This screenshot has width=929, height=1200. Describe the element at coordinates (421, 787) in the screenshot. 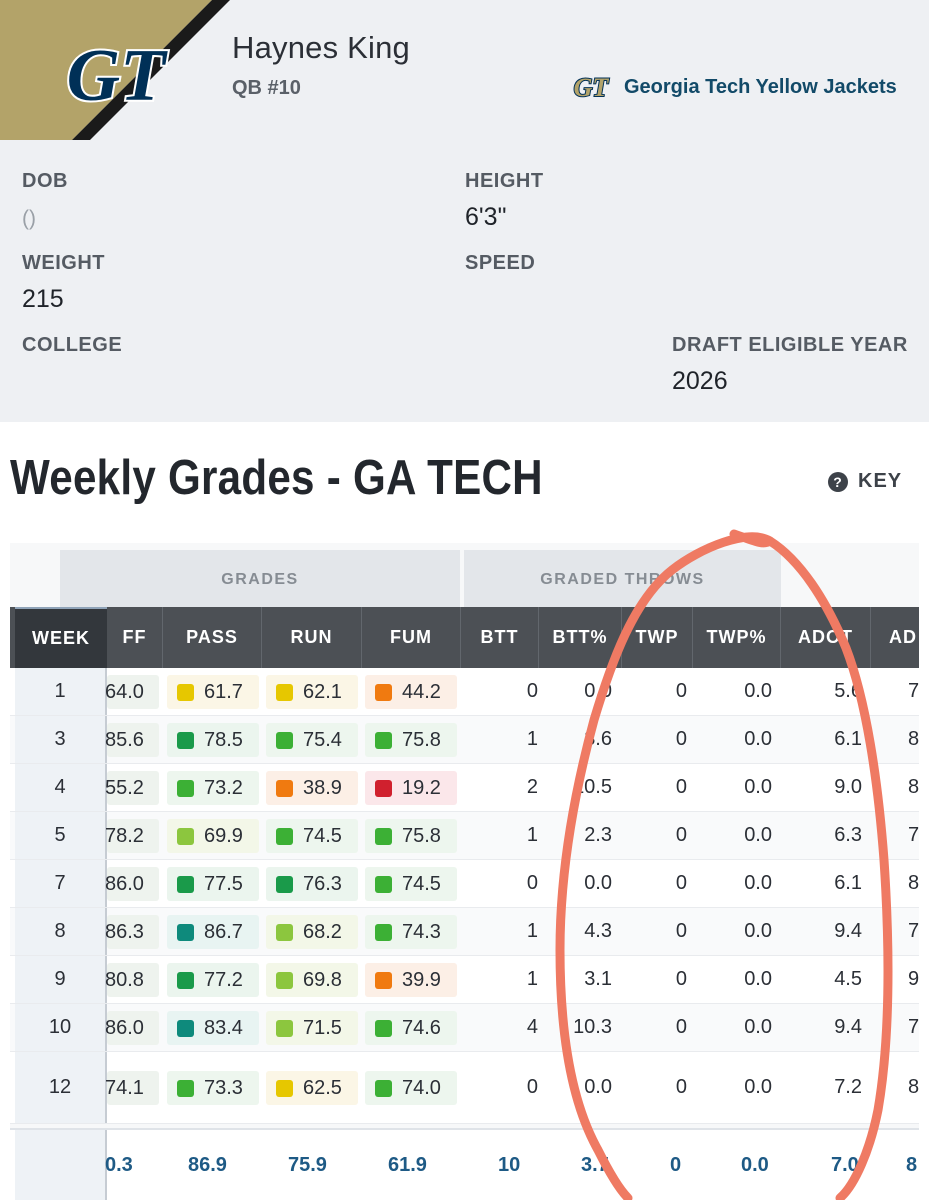

I see `fum-grade-value: 19.2` at that location.